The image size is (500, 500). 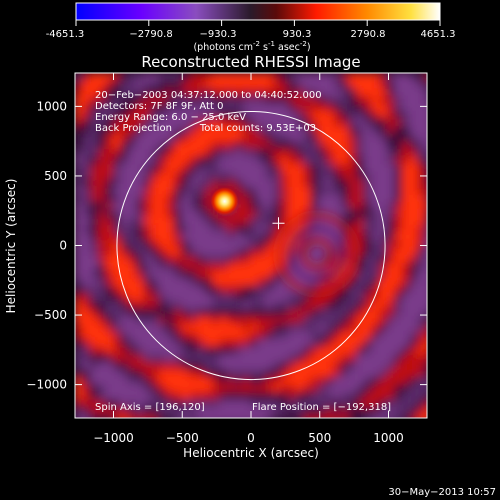 What do you see at coordinates (50, 315) in the screenshot?
I see `y-tick-label: −500` at bounding box center [50, 315].